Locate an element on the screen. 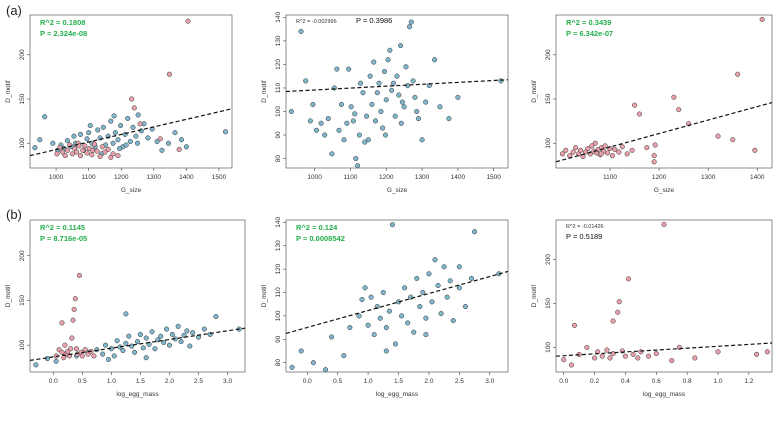 This screenshot has height=424, width=777. r-squared-annotation: R^2 = 0.124 is located at coordinates (317, 227).